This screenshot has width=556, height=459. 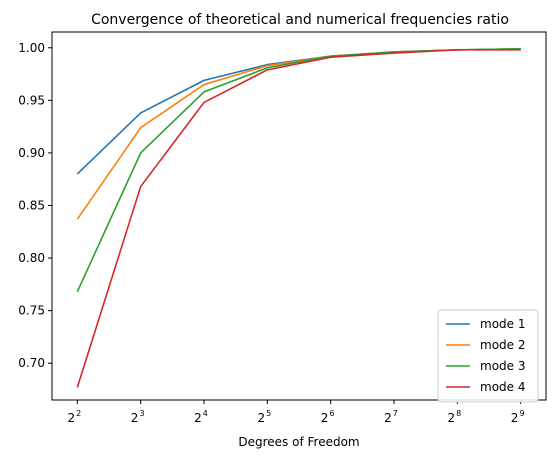 What do you see at coordinates (502, 366) in the screenshot?
I see `legend-label: mode 3` at bounding box center [502, 366].